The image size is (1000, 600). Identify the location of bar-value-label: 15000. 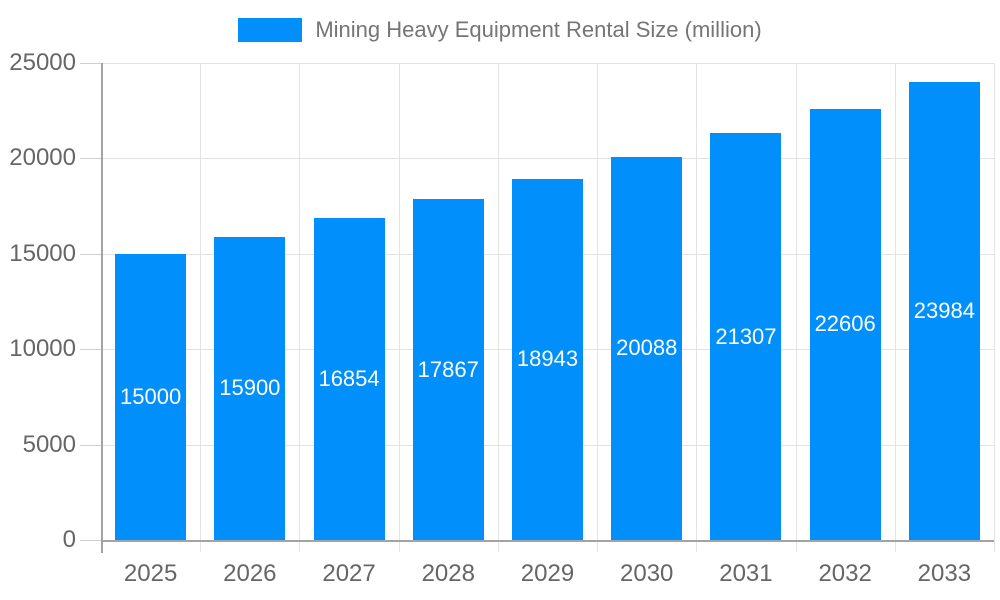
(151, 396).